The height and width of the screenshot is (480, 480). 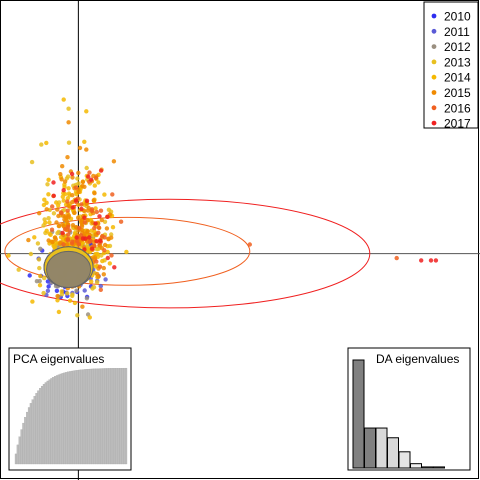 I want to click on legend-marker-2013, so click(x=434, y=62).